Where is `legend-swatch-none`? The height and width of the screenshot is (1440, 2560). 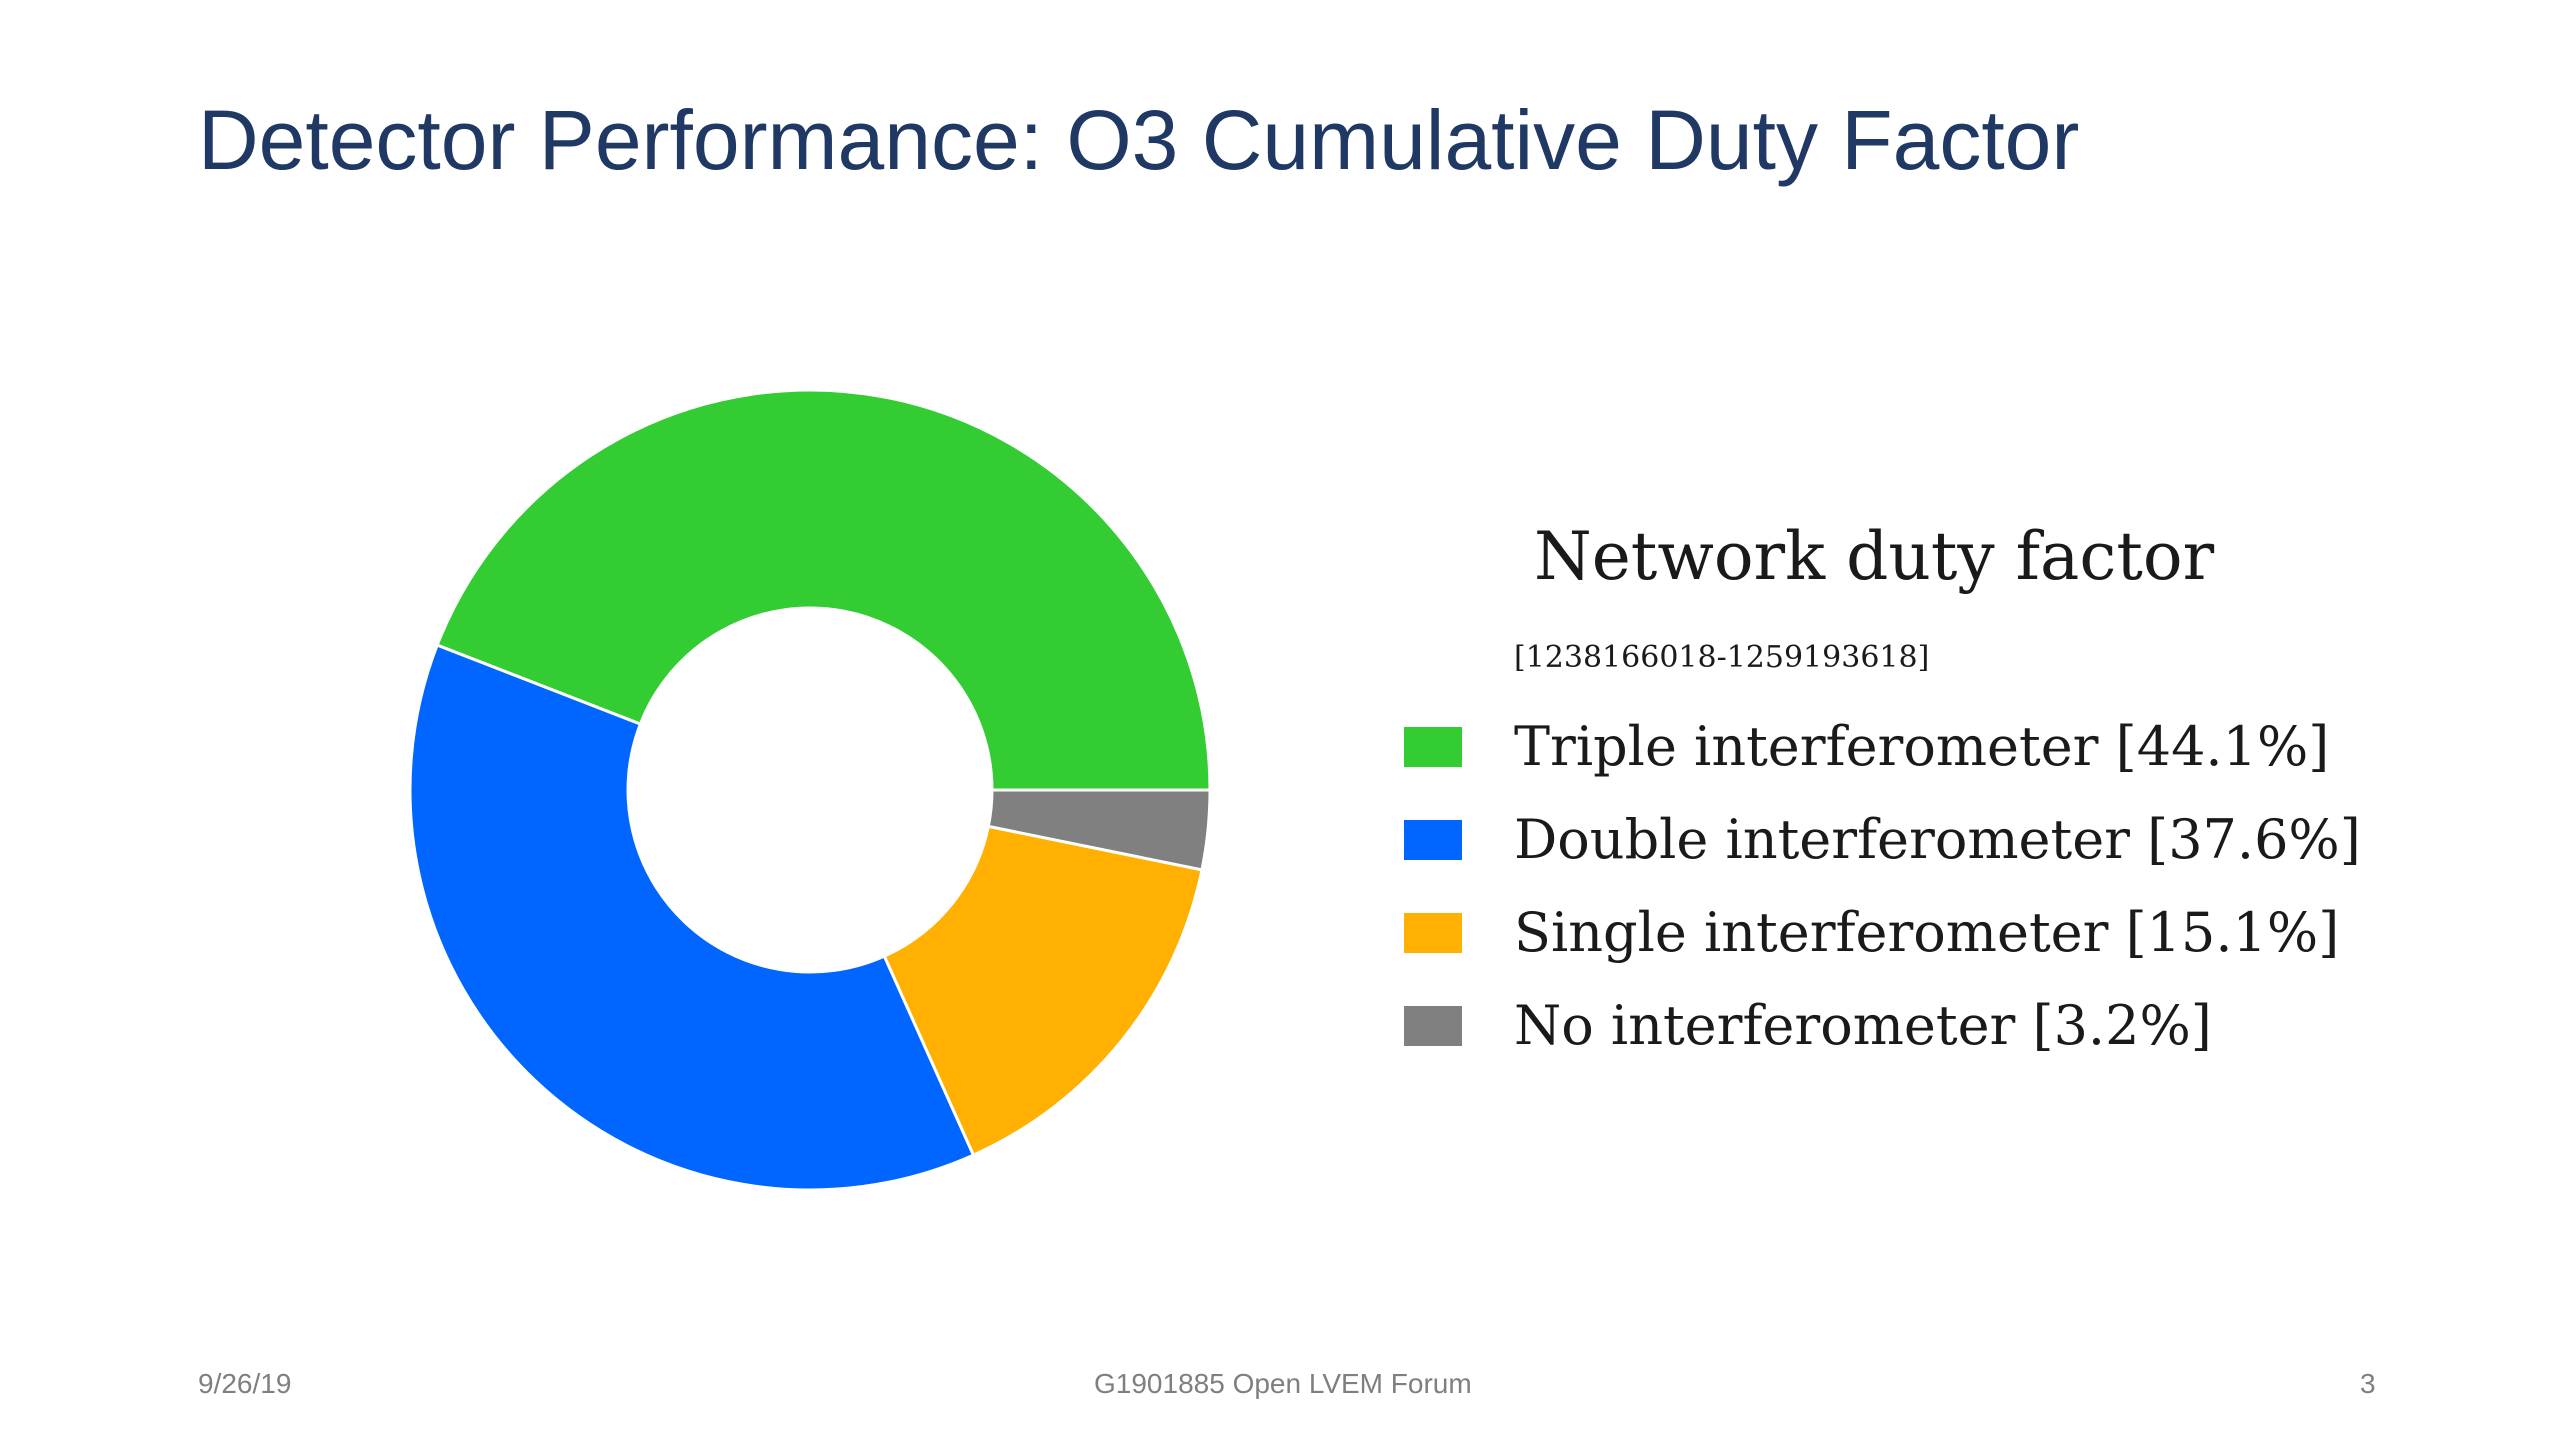
legend-swatch-none is located at coordinates (1433, 1025).